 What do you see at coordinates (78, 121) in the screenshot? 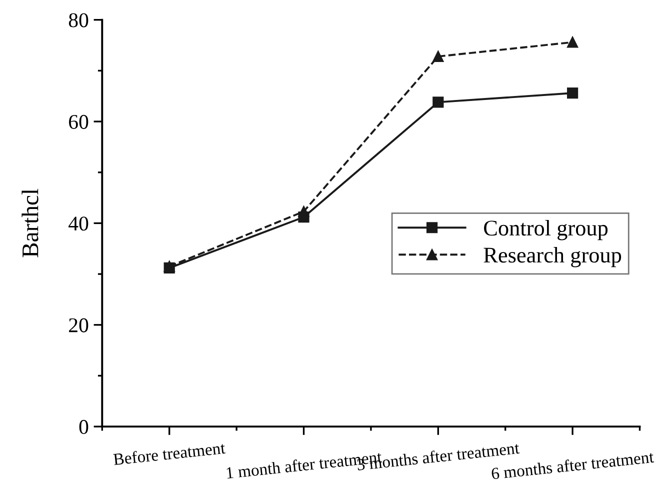
I see `y-tick-label: 60` at bounding box center [78, 121].